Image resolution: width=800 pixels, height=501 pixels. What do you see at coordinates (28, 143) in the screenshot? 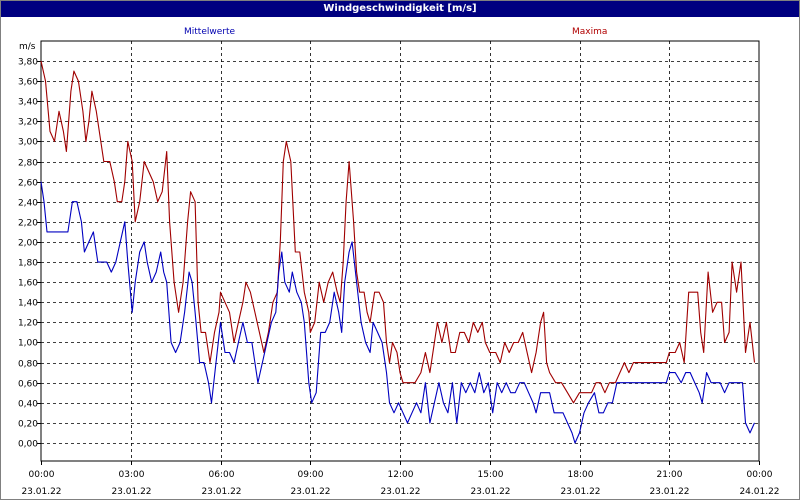
I see `y-tick-label: 3,00` at bounding box center [28, 143].